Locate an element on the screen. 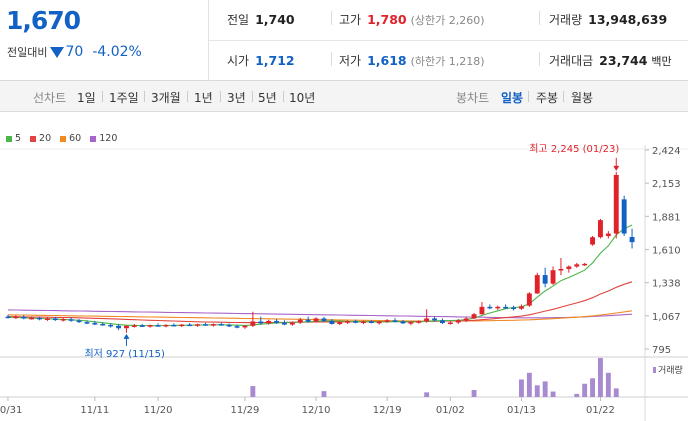 Image resolution: width=688 pixels, height=421 pixels. candle-chart-label: 봉차트 is located at coordinates (473, 98).